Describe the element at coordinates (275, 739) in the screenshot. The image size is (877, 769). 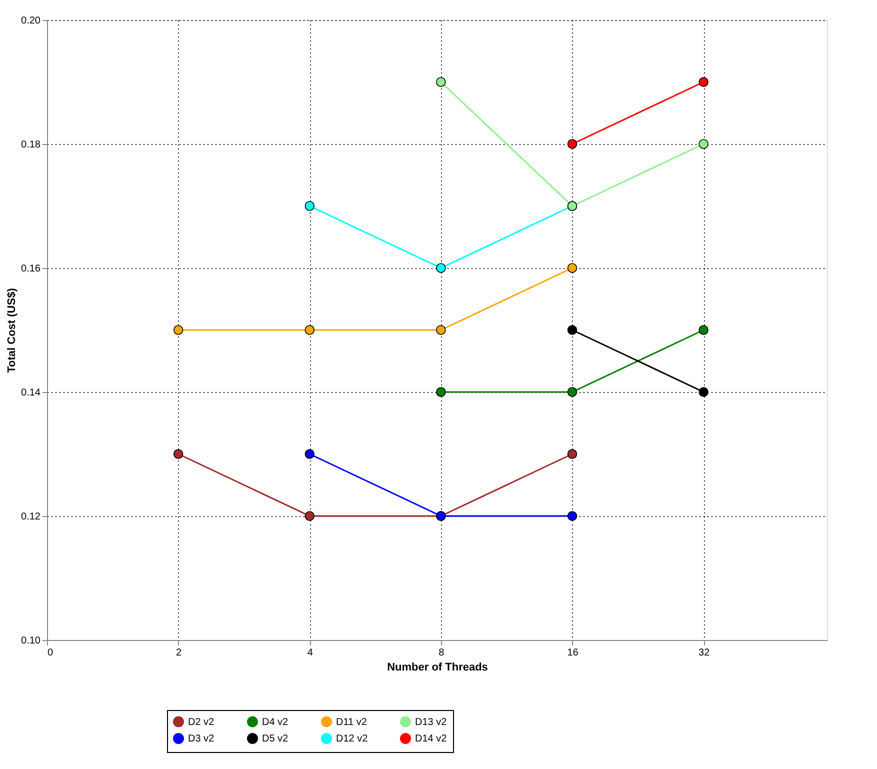
I see `legend-label: D5 v2` at that location.